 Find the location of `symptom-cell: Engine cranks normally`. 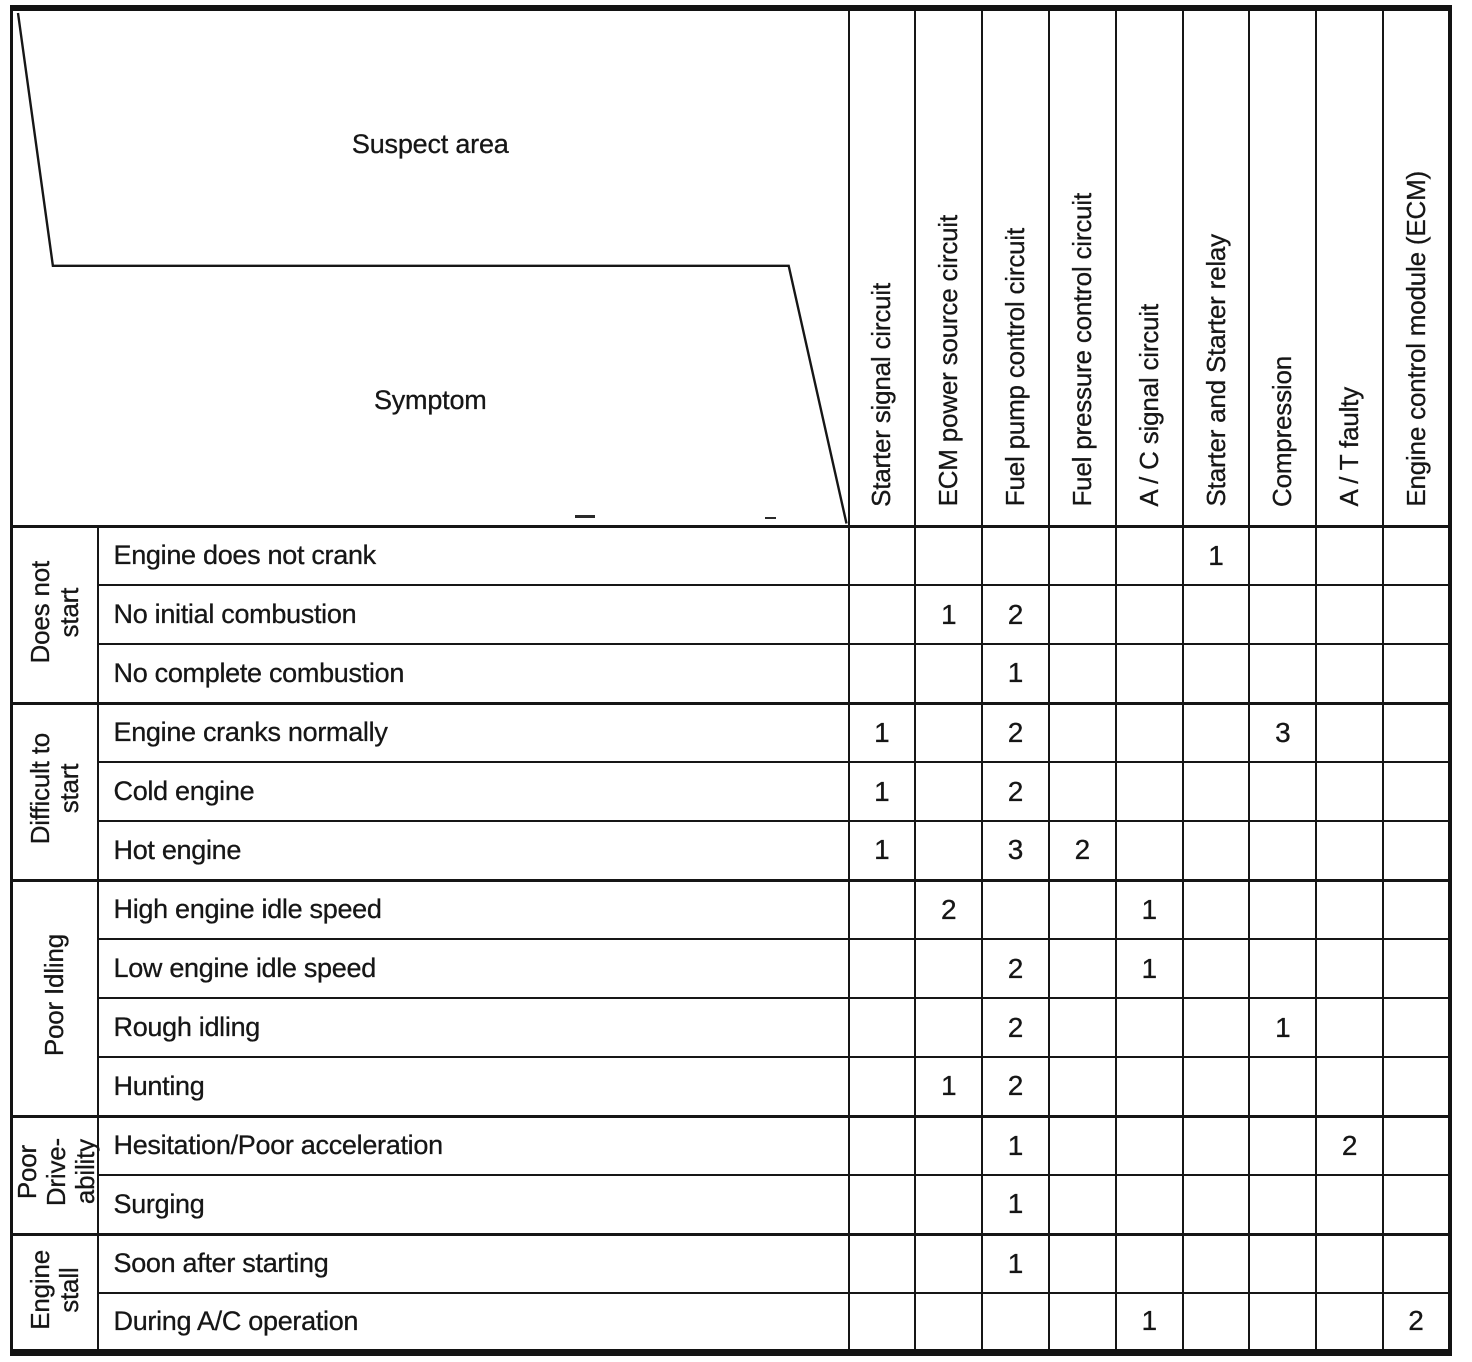

symptom-cell: Engine cranks normally is located at coordinates (473, 732).